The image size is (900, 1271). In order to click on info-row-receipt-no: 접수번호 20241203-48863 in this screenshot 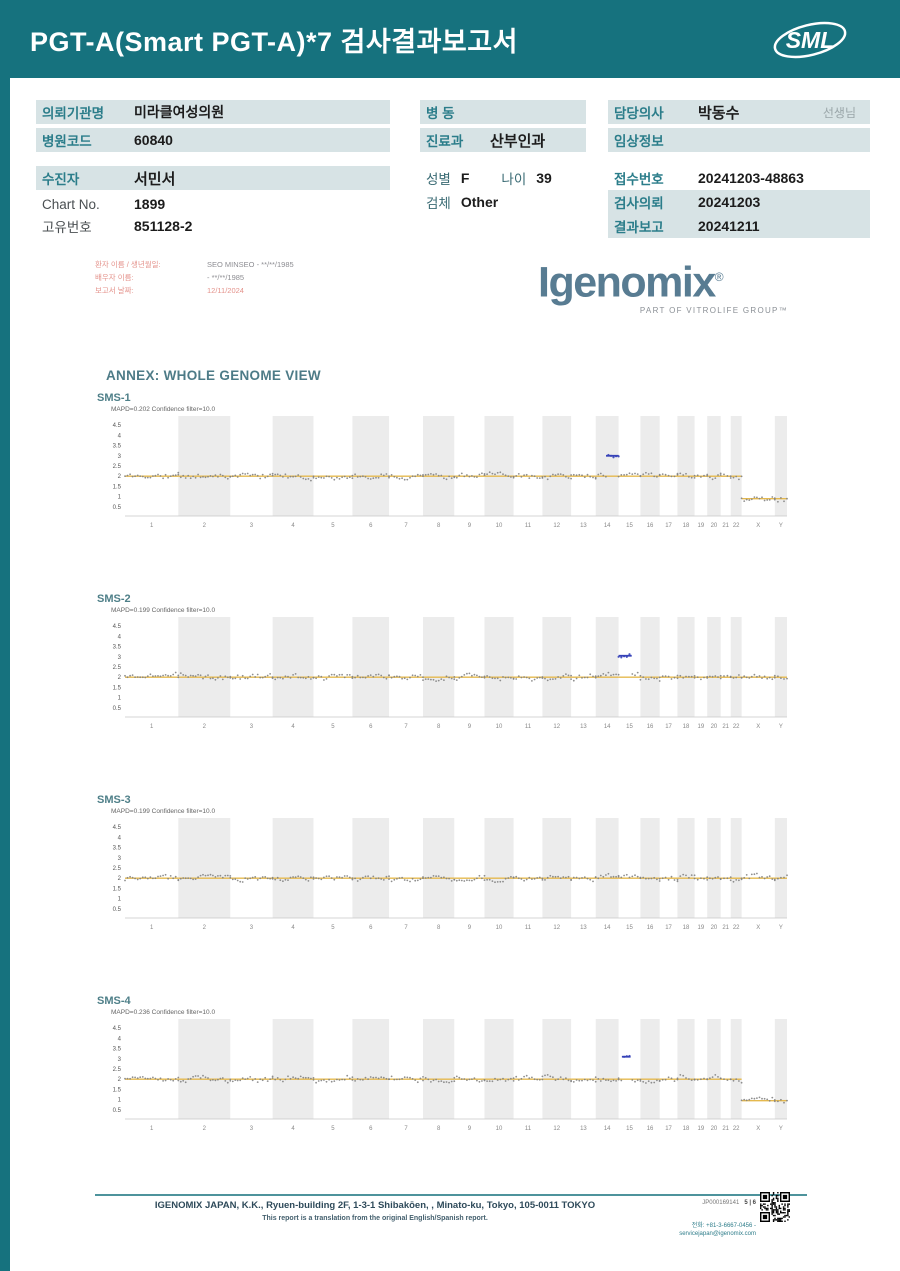, I will do `click(739, 178)`.